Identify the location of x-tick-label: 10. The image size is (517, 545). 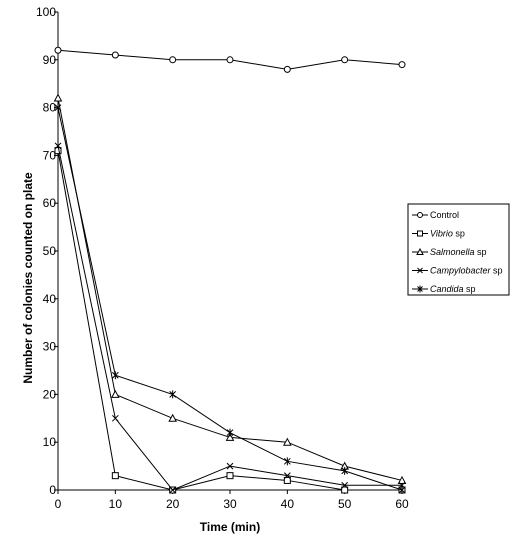
(116, 504).